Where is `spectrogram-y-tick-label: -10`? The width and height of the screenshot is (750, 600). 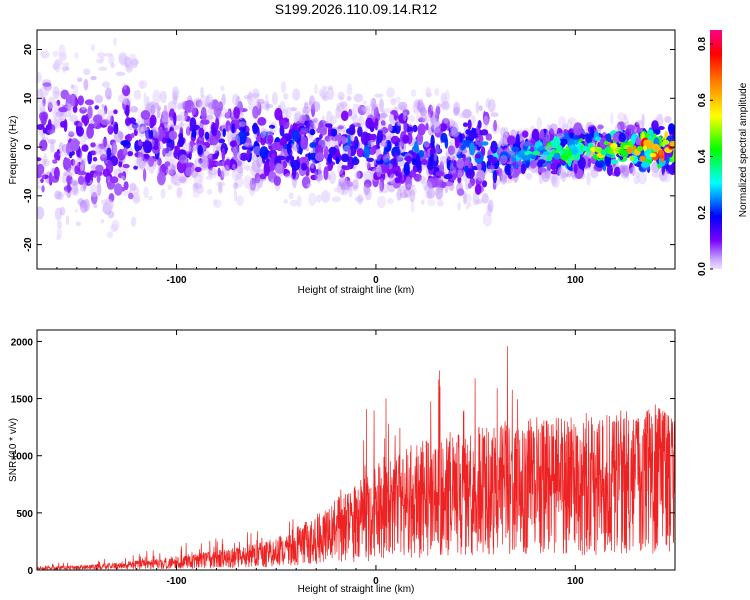 spectrogram-y-tick-label: -10 is located at coordinates (28, 195).